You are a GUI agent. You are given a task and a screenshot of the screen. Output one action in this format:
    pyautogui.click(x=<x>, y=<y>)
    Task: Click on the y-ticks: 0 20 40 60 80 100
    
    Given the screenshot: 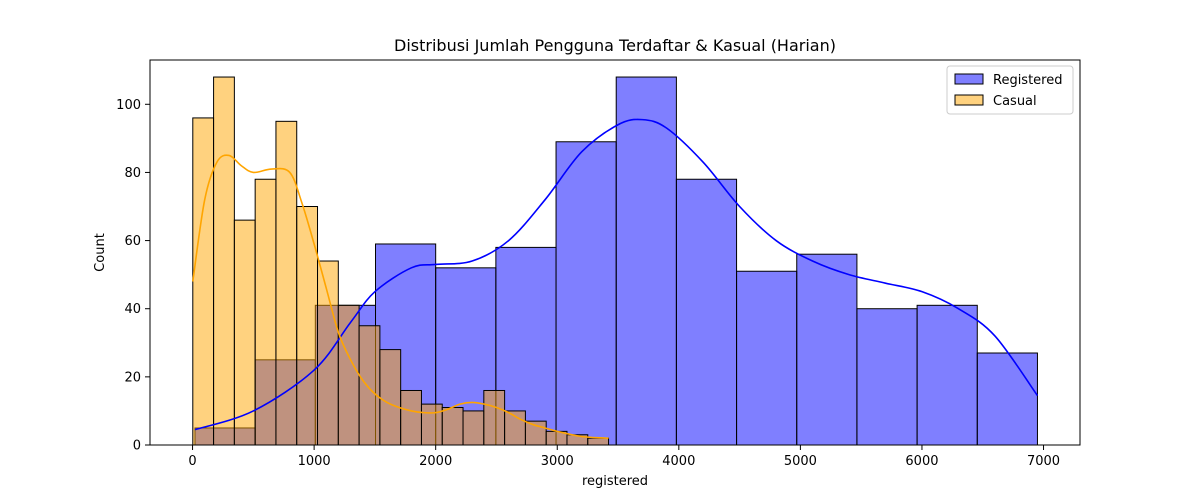 What is the action you would take?
    pyautogui.click(x=133, y=276)
    